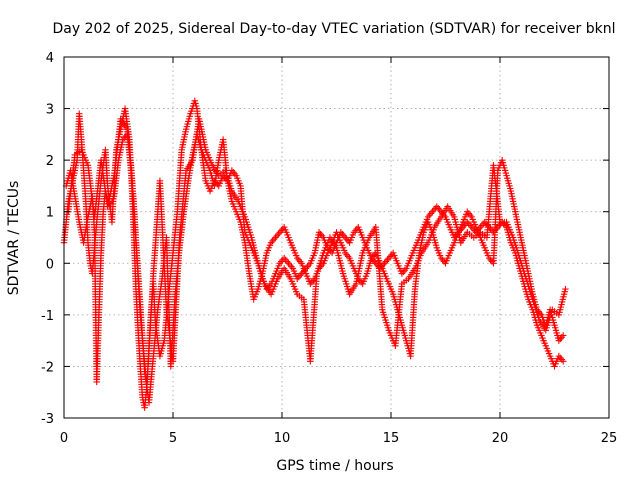 This screenshot has height=480, width=640. Describe the element at coordinates (47, 367) in the screenshot. I see `y-tick-label: -2` at that location.